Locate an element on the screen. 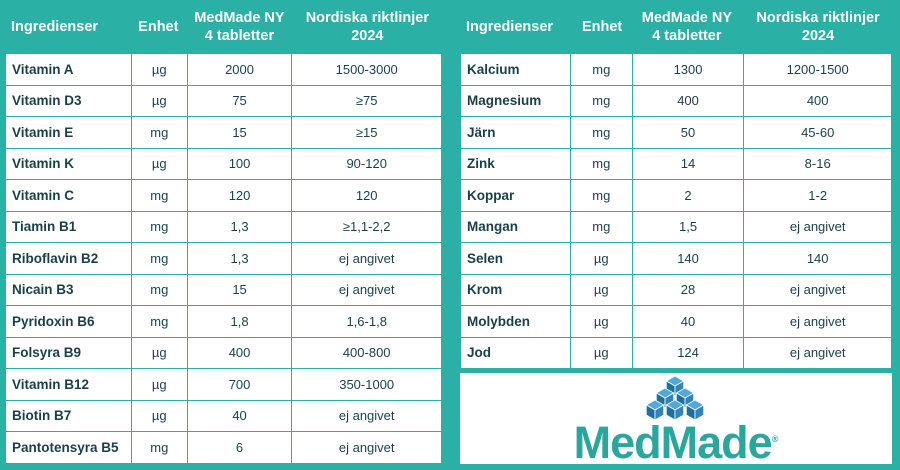  amount-cell: 28 is located at coordinates (688, 289).